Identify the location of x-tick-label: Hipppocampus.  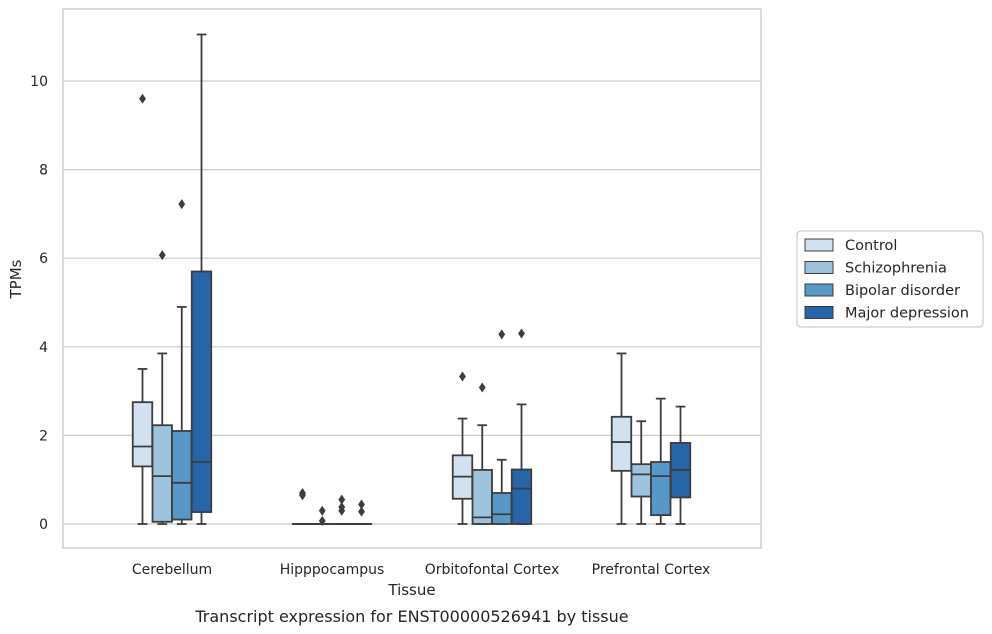
(332, 570).